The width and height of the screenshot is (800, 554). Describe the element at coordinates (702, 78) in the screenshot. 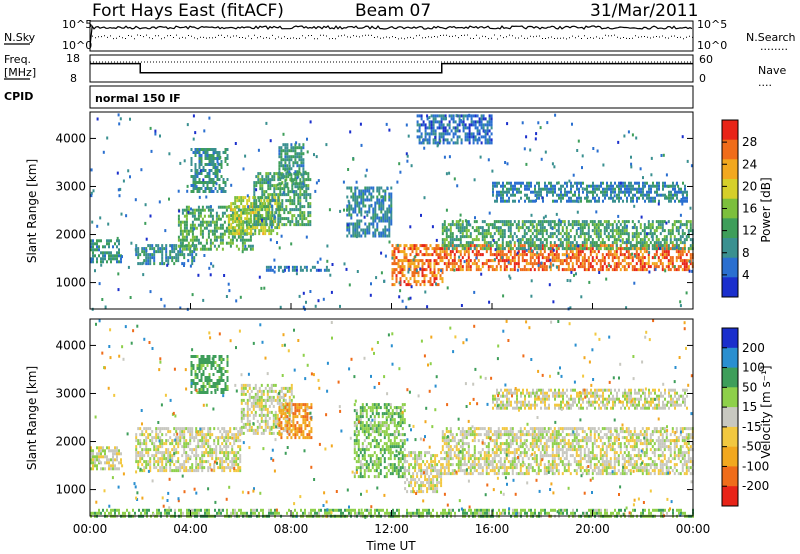

I see `nave-right-tick-low: 0` at that location.